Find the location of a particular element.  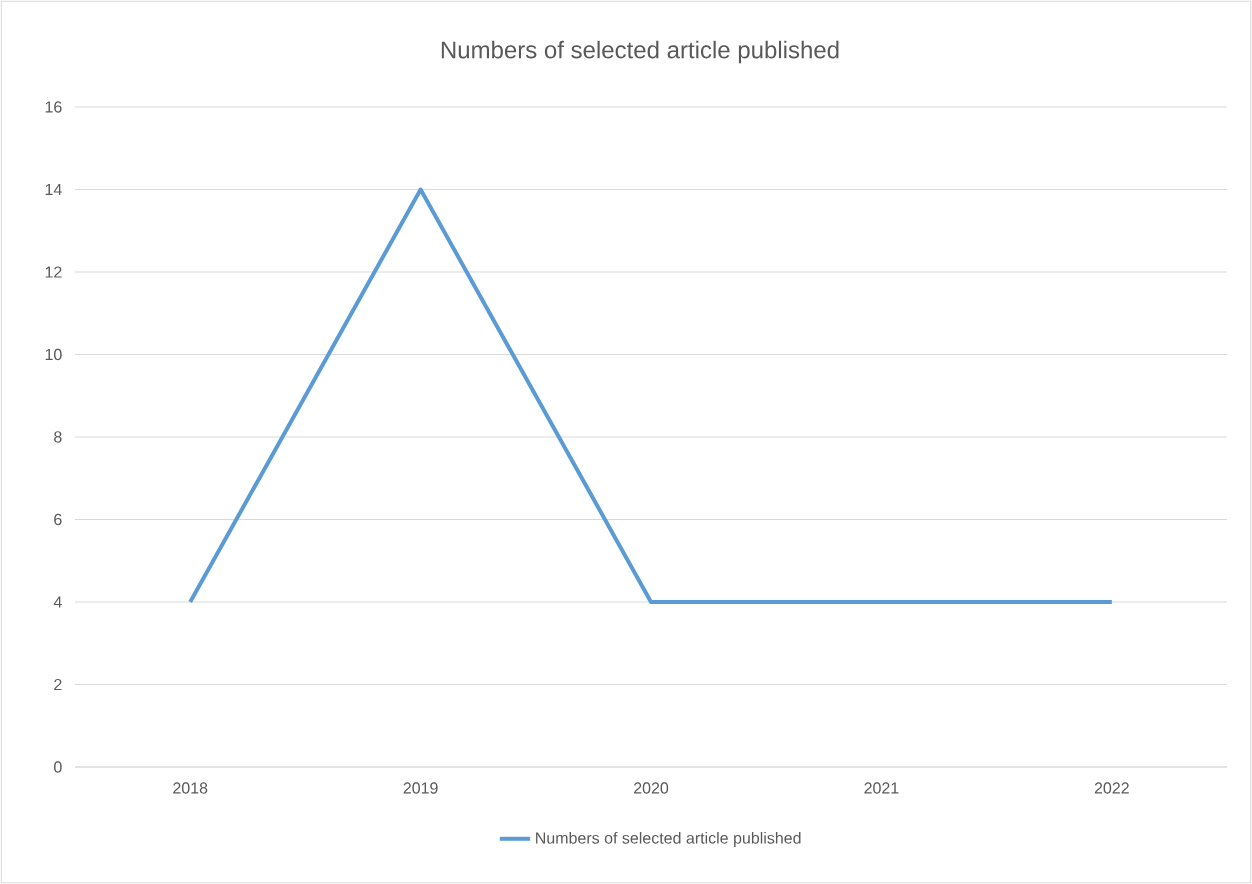

y-tick-label: 10 is located at coordinates (53, 354).